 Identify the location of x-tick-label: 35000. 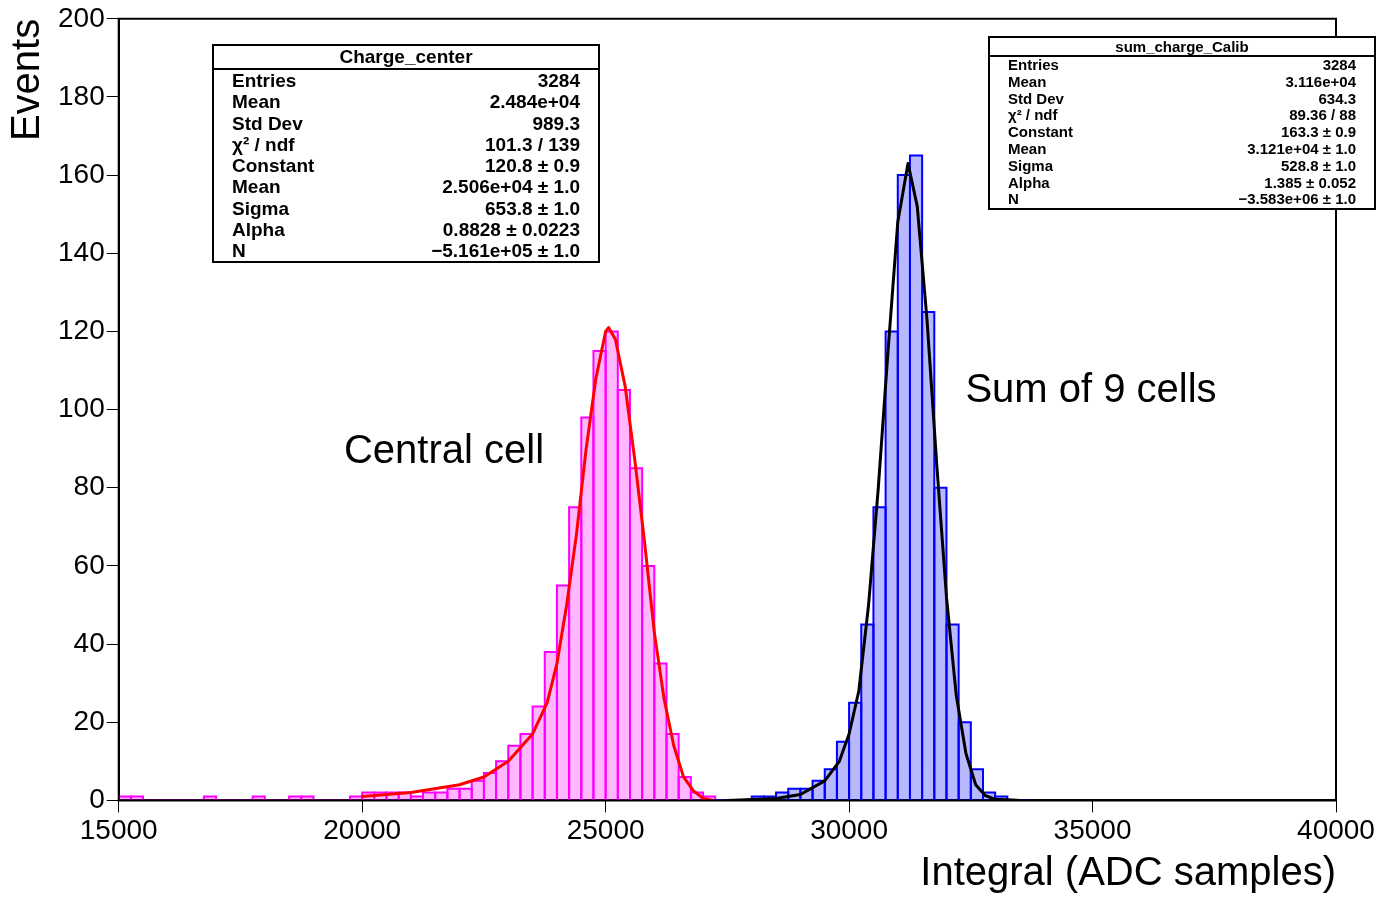
(1092, 829).